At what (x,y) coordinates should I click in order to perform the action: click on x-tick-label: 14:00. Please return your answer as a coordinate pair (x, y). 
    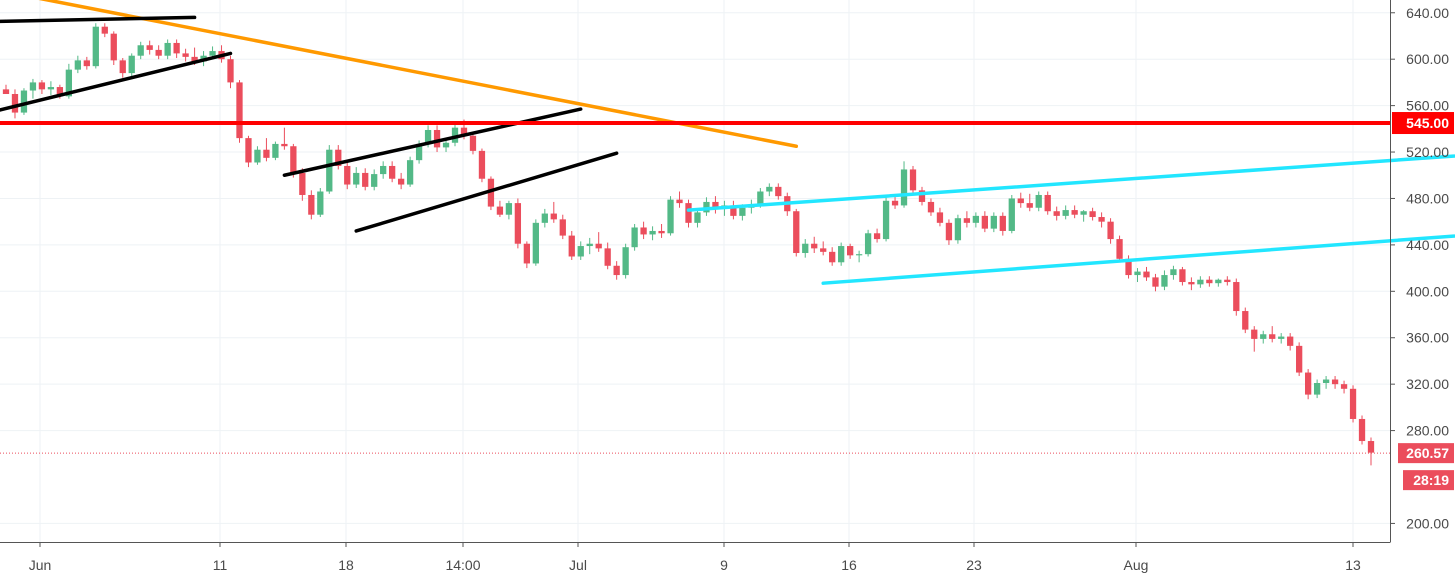
    Looking at the image, I should click on (462, 565).